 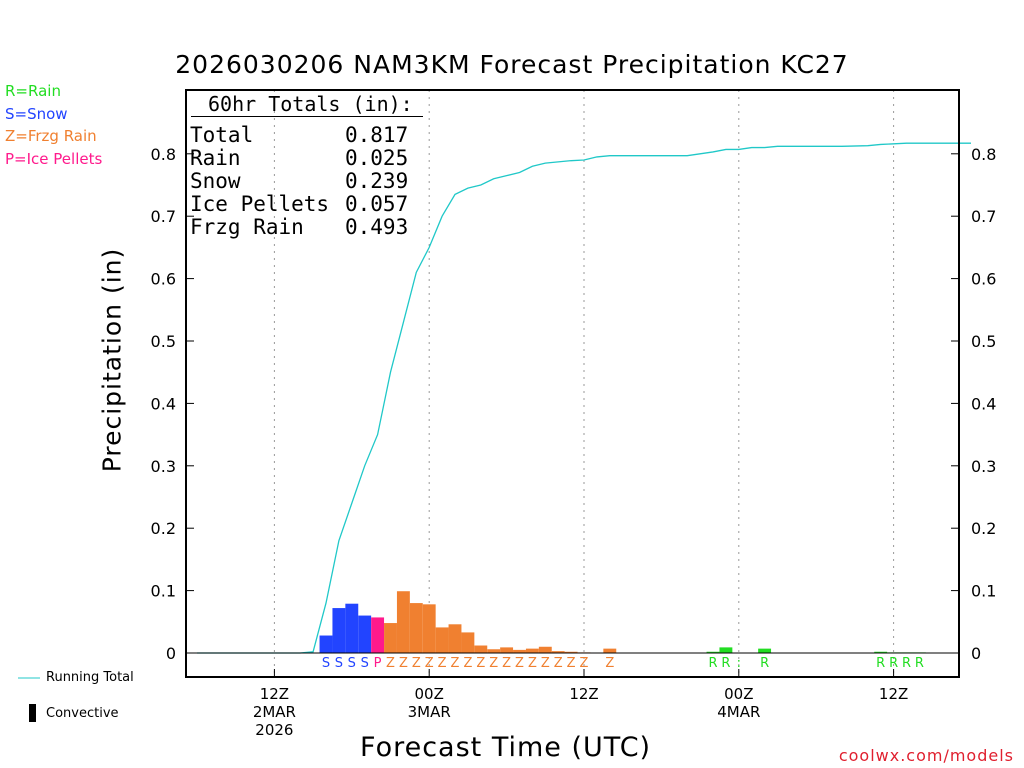 What do you see at coordinates (739, 663) in the screenshot?
I see `precip-type-label: :` at bounding box center [739, 663].